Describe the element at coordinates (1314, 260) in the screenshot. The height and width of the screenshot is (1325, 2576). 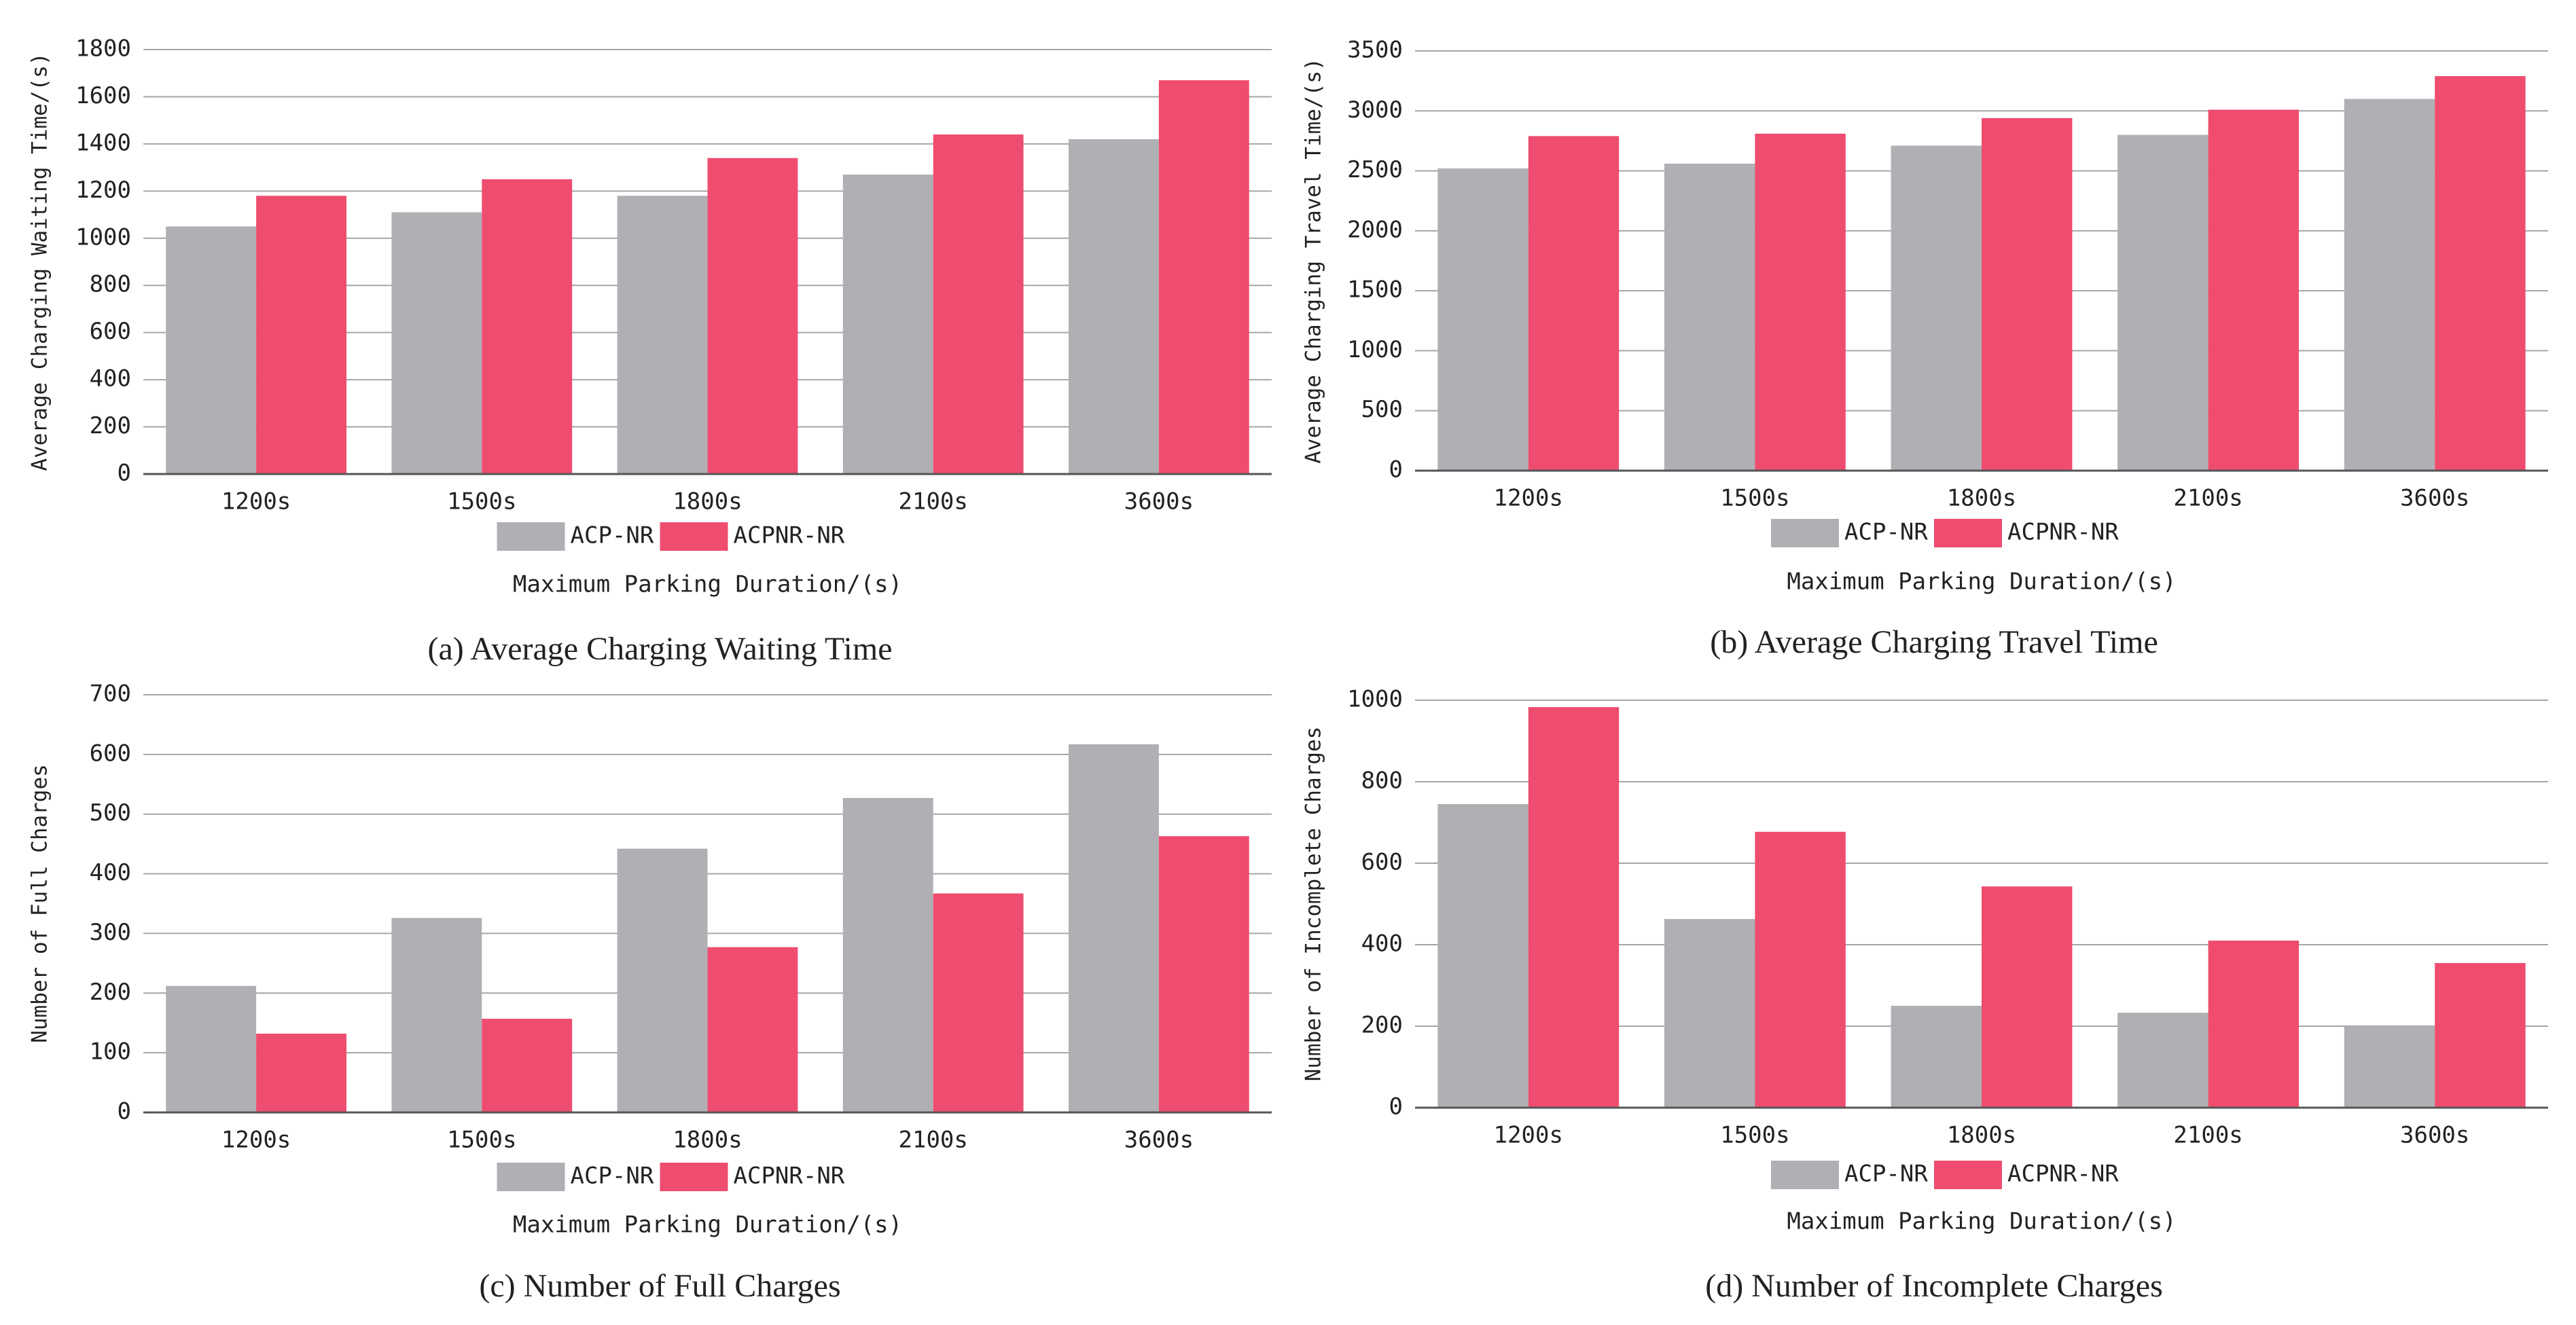
I see `y-axis-label: Average Charging Travel Time/(s)` at that location.